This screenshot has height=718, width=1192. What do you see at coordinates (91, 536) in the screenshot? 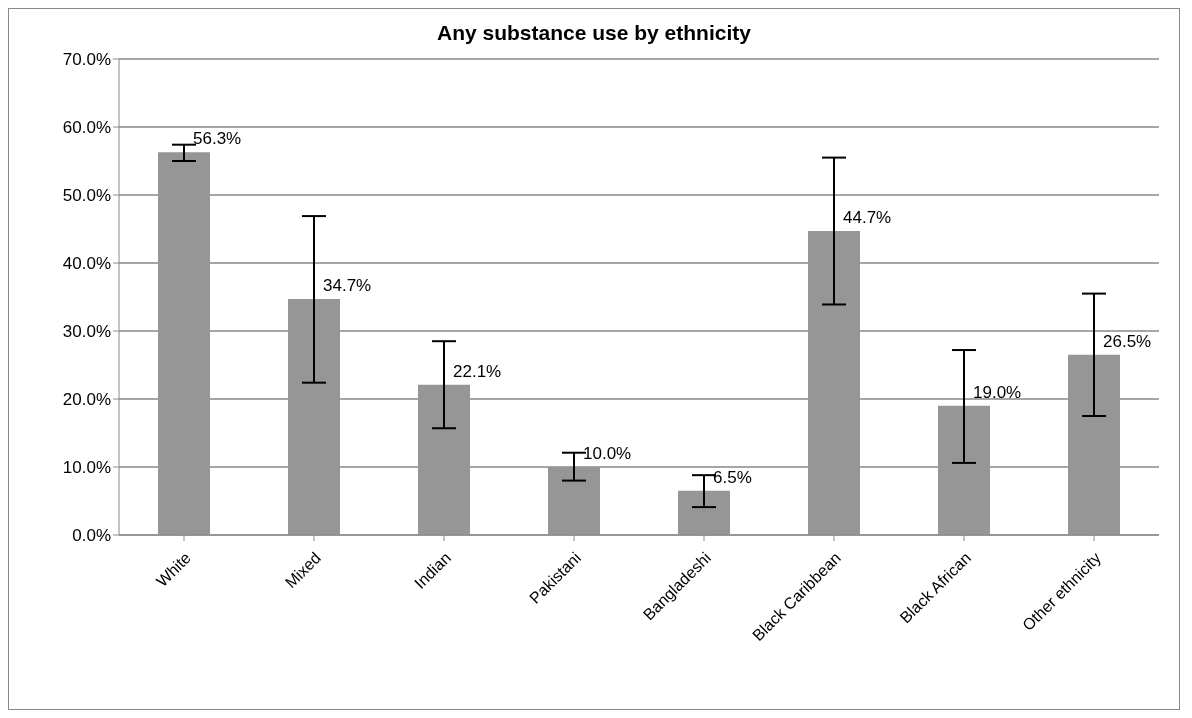
I see `y-tick-label: 0.0%` at bounding box center [91, 536].